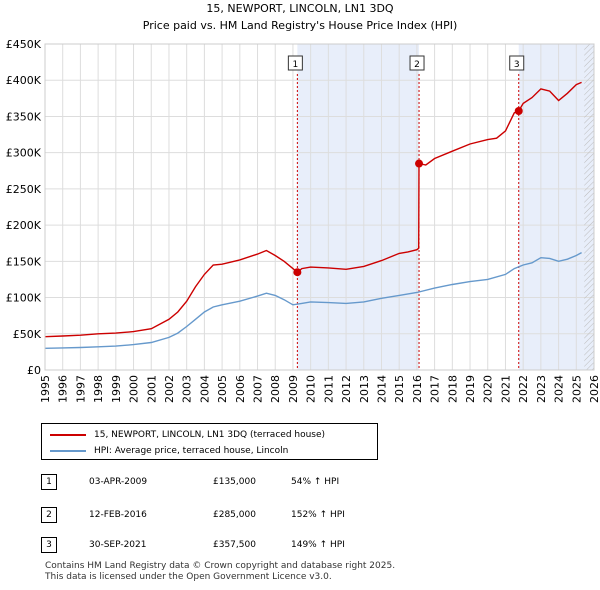 Image resolution: width=600 pixels, height=590 pixels. What do you see at coordinates (594, 389) in the screenshot?
I see `x-tick-label: 2026` at bounding box center [594, 389].